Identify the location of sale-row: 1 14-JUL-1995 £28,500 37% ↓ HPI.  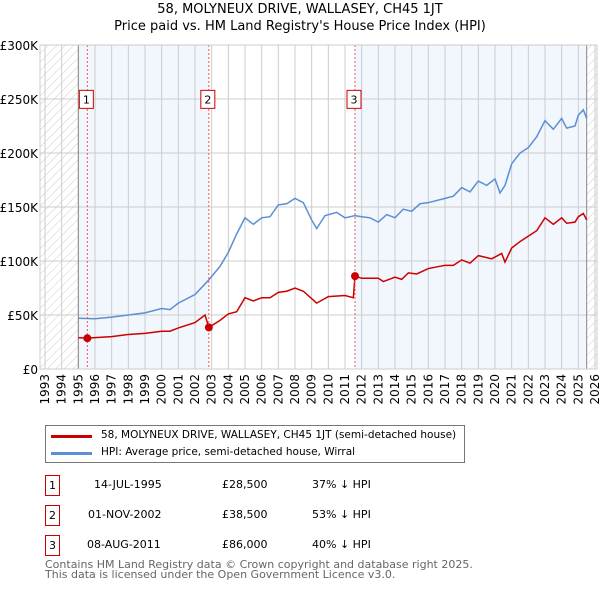
(245, 485).